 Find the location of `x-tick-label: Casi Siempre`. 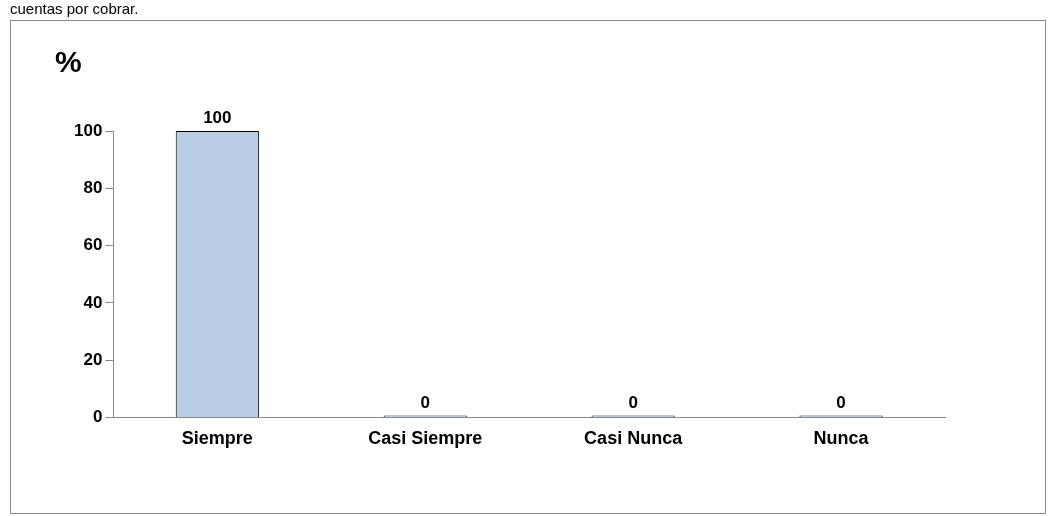

x-tick-label: Casi Siempre is located at coordinates (425, 438).